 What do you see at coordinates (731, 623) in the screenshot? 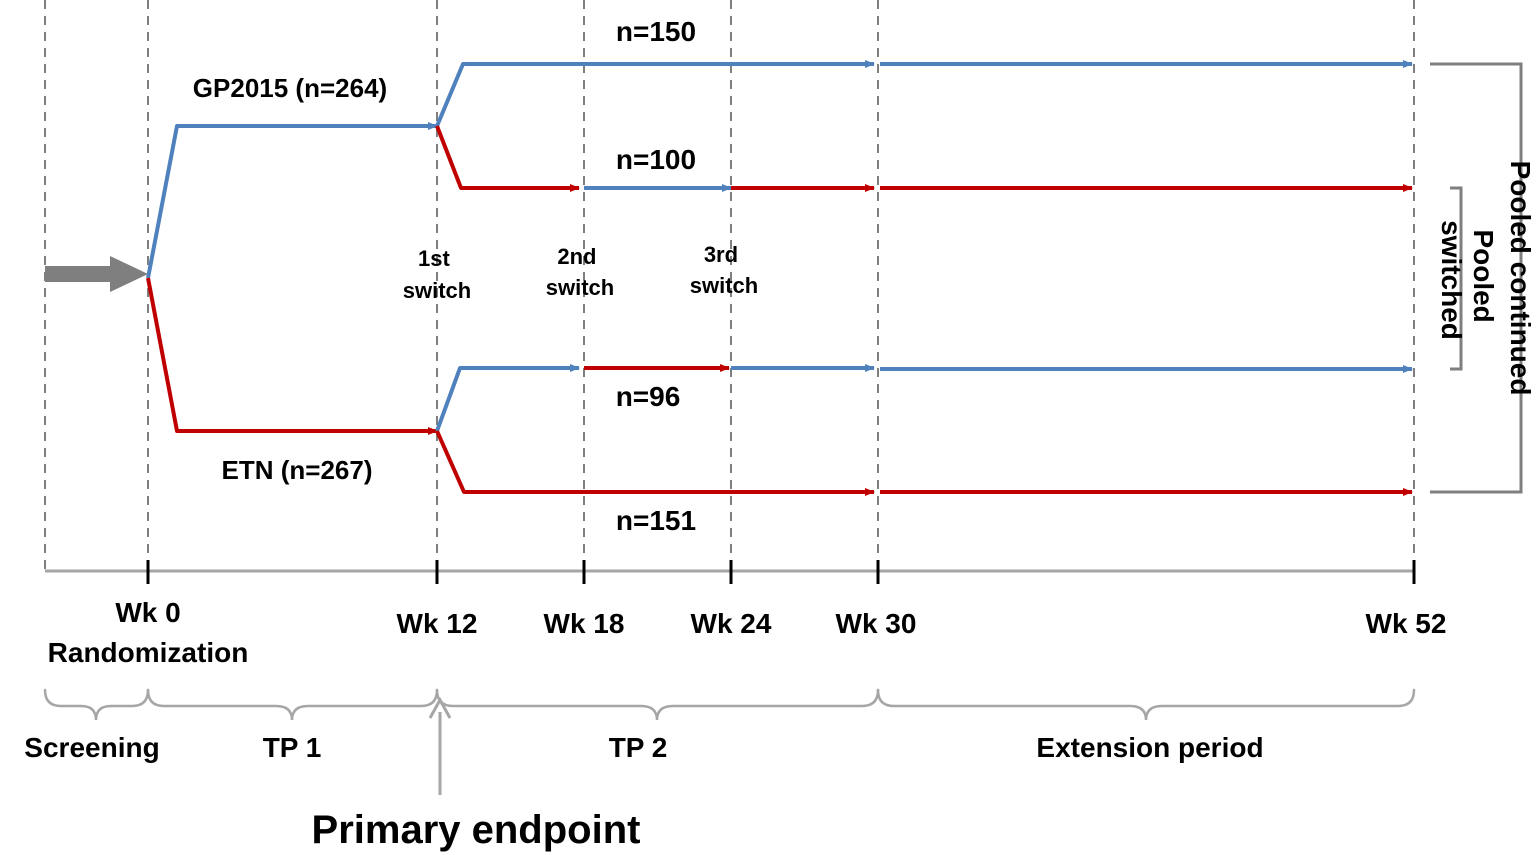
I see `wk24-label: Wk 24` at bounding box center [731, 623].